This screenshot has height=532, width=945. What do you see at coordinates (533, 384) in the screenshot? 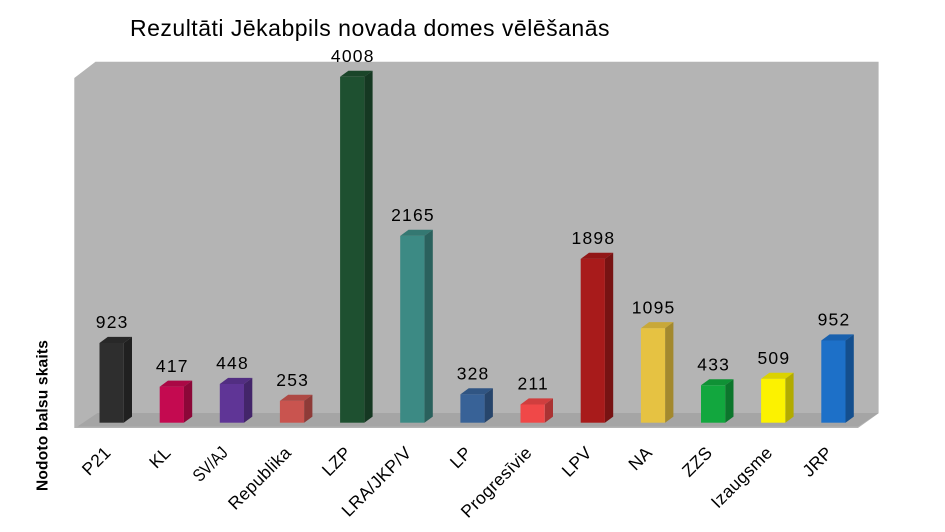
I see `svg-text: 211` at bounding box center [533, 384].